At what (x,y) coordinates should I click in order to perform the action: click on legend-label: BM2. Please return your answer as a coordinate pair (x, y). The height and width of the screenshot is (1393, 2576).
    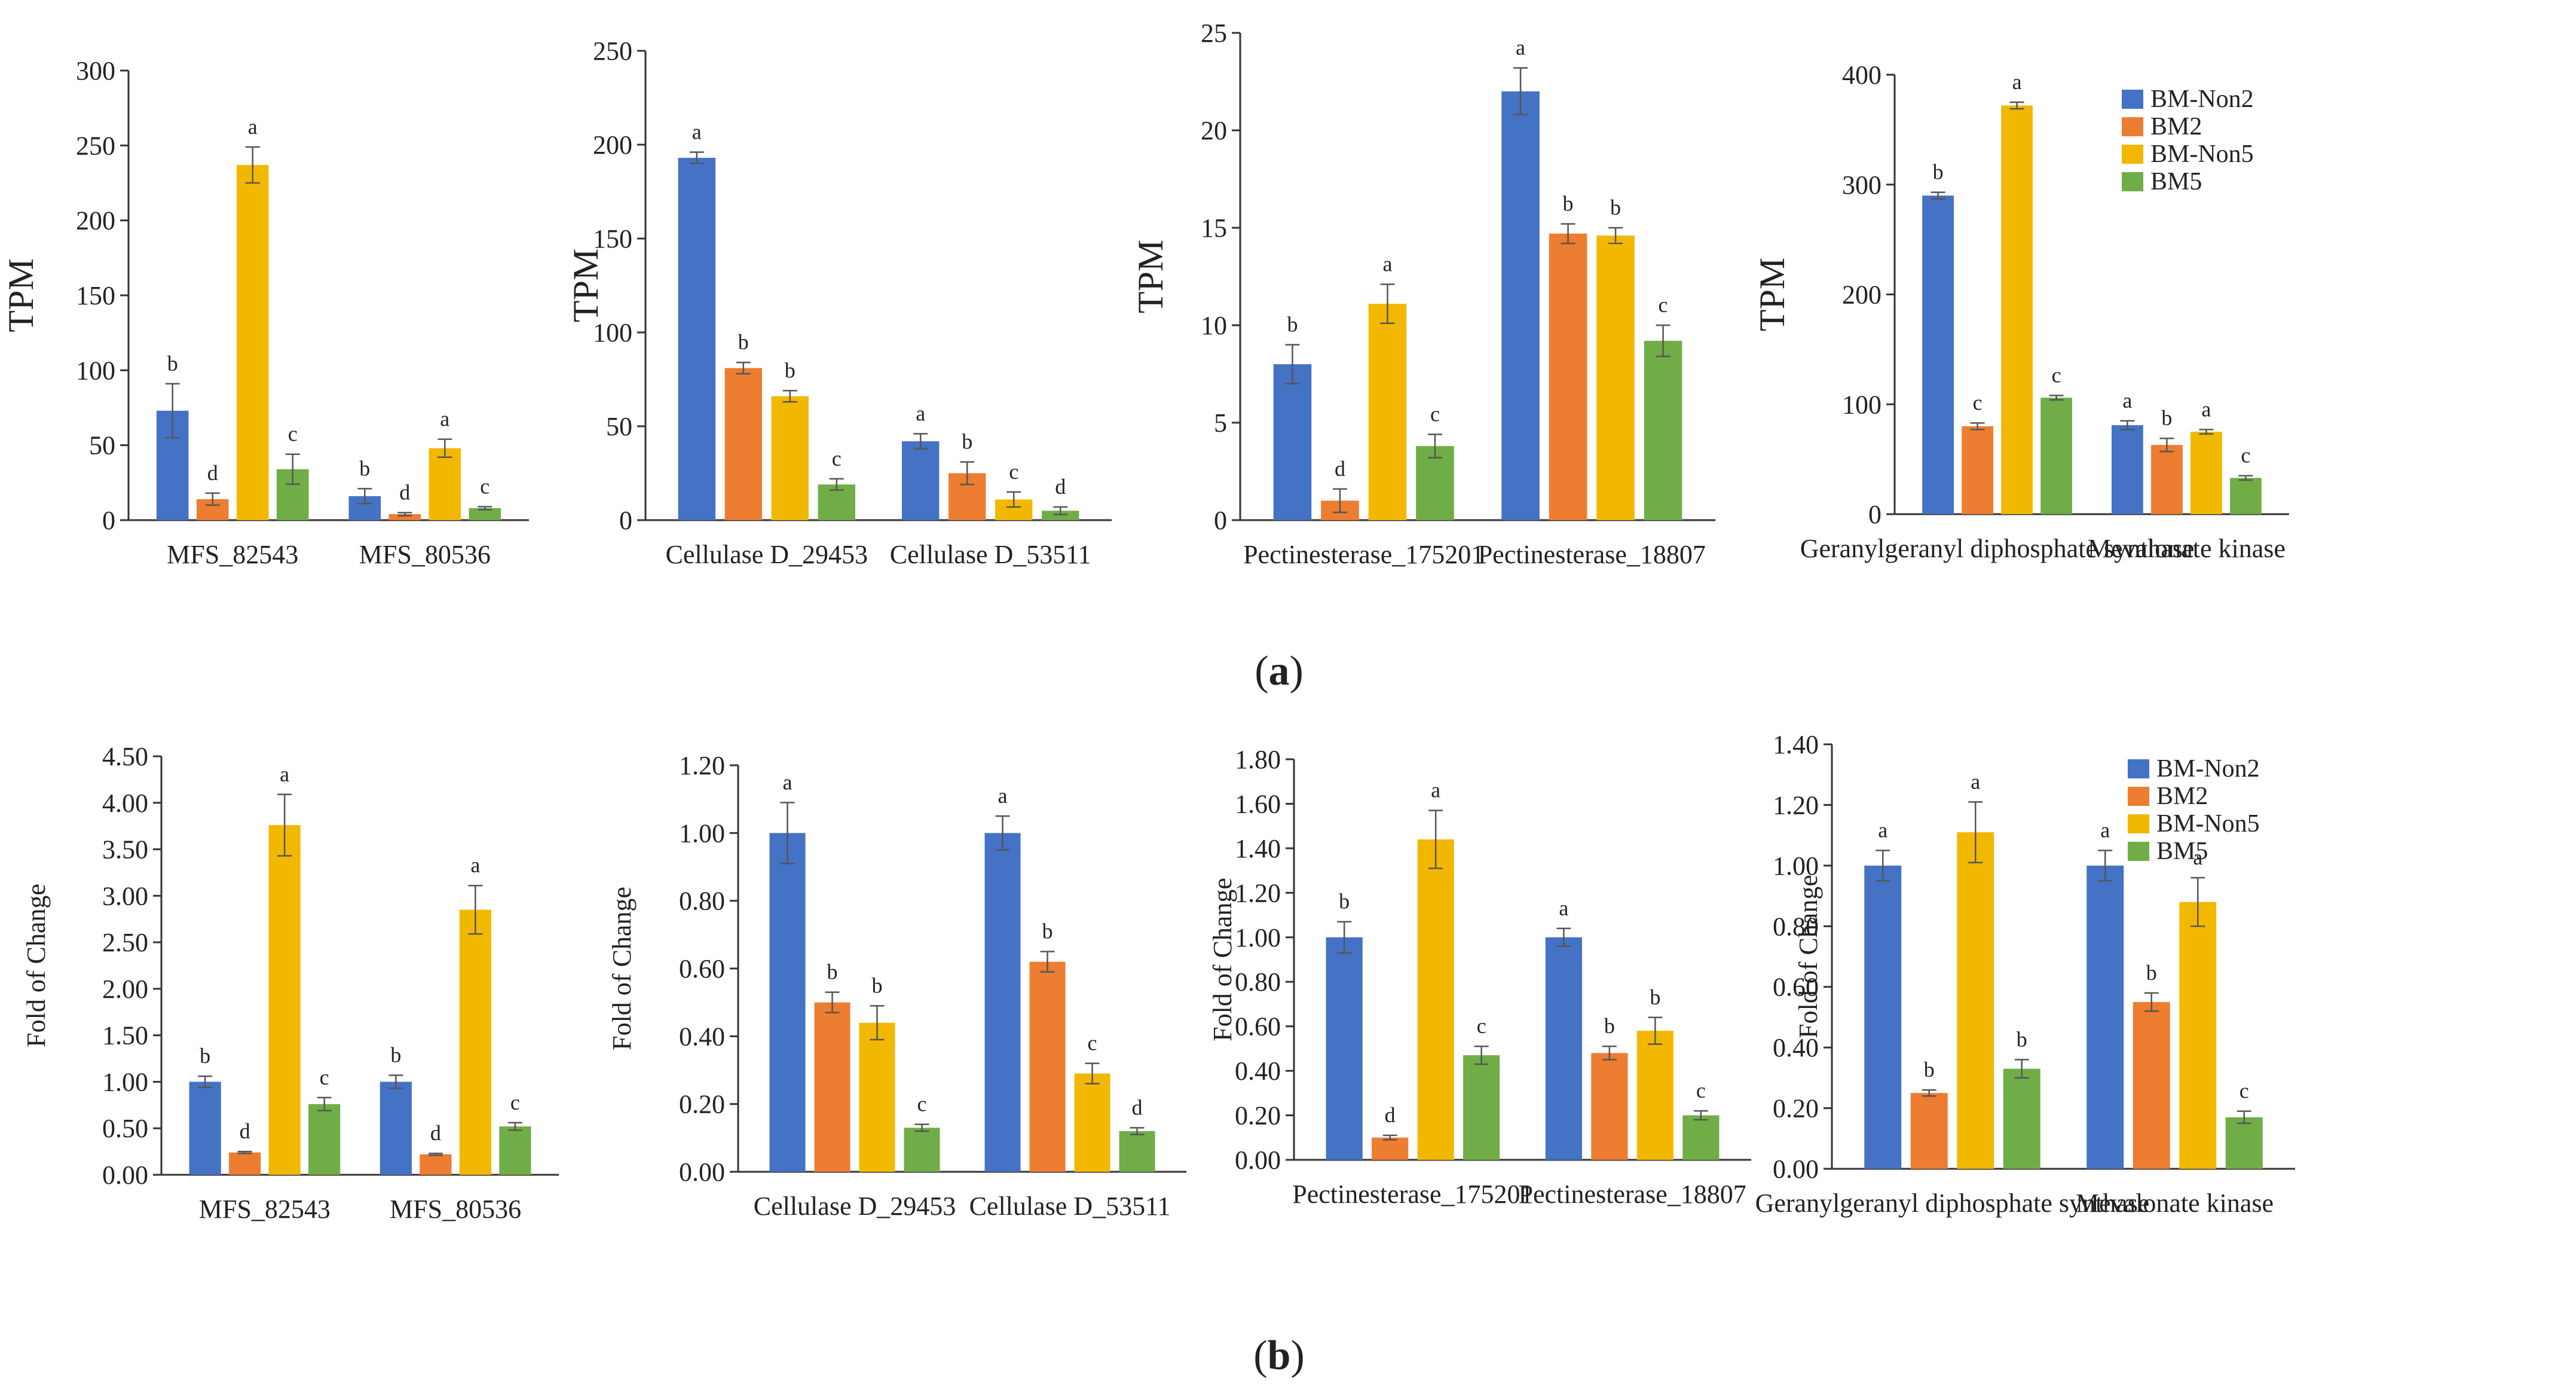
    Looking at the image, I should click on (2176, 127).